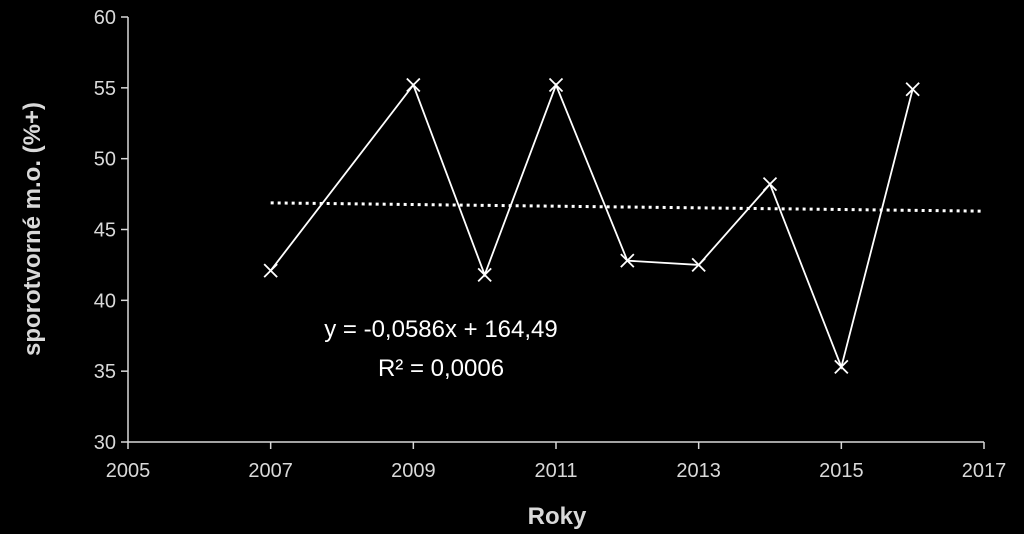  What do you see at coordinates (105, 18) in the screenshot?
I see `y-tick-label: 60` at bounding box center [105, 18].